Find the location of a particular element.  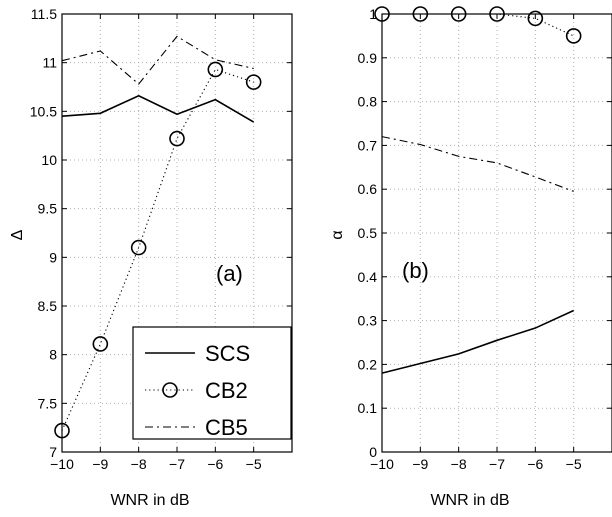

y-axis-label: Δ is located at coordinates (17, 234).